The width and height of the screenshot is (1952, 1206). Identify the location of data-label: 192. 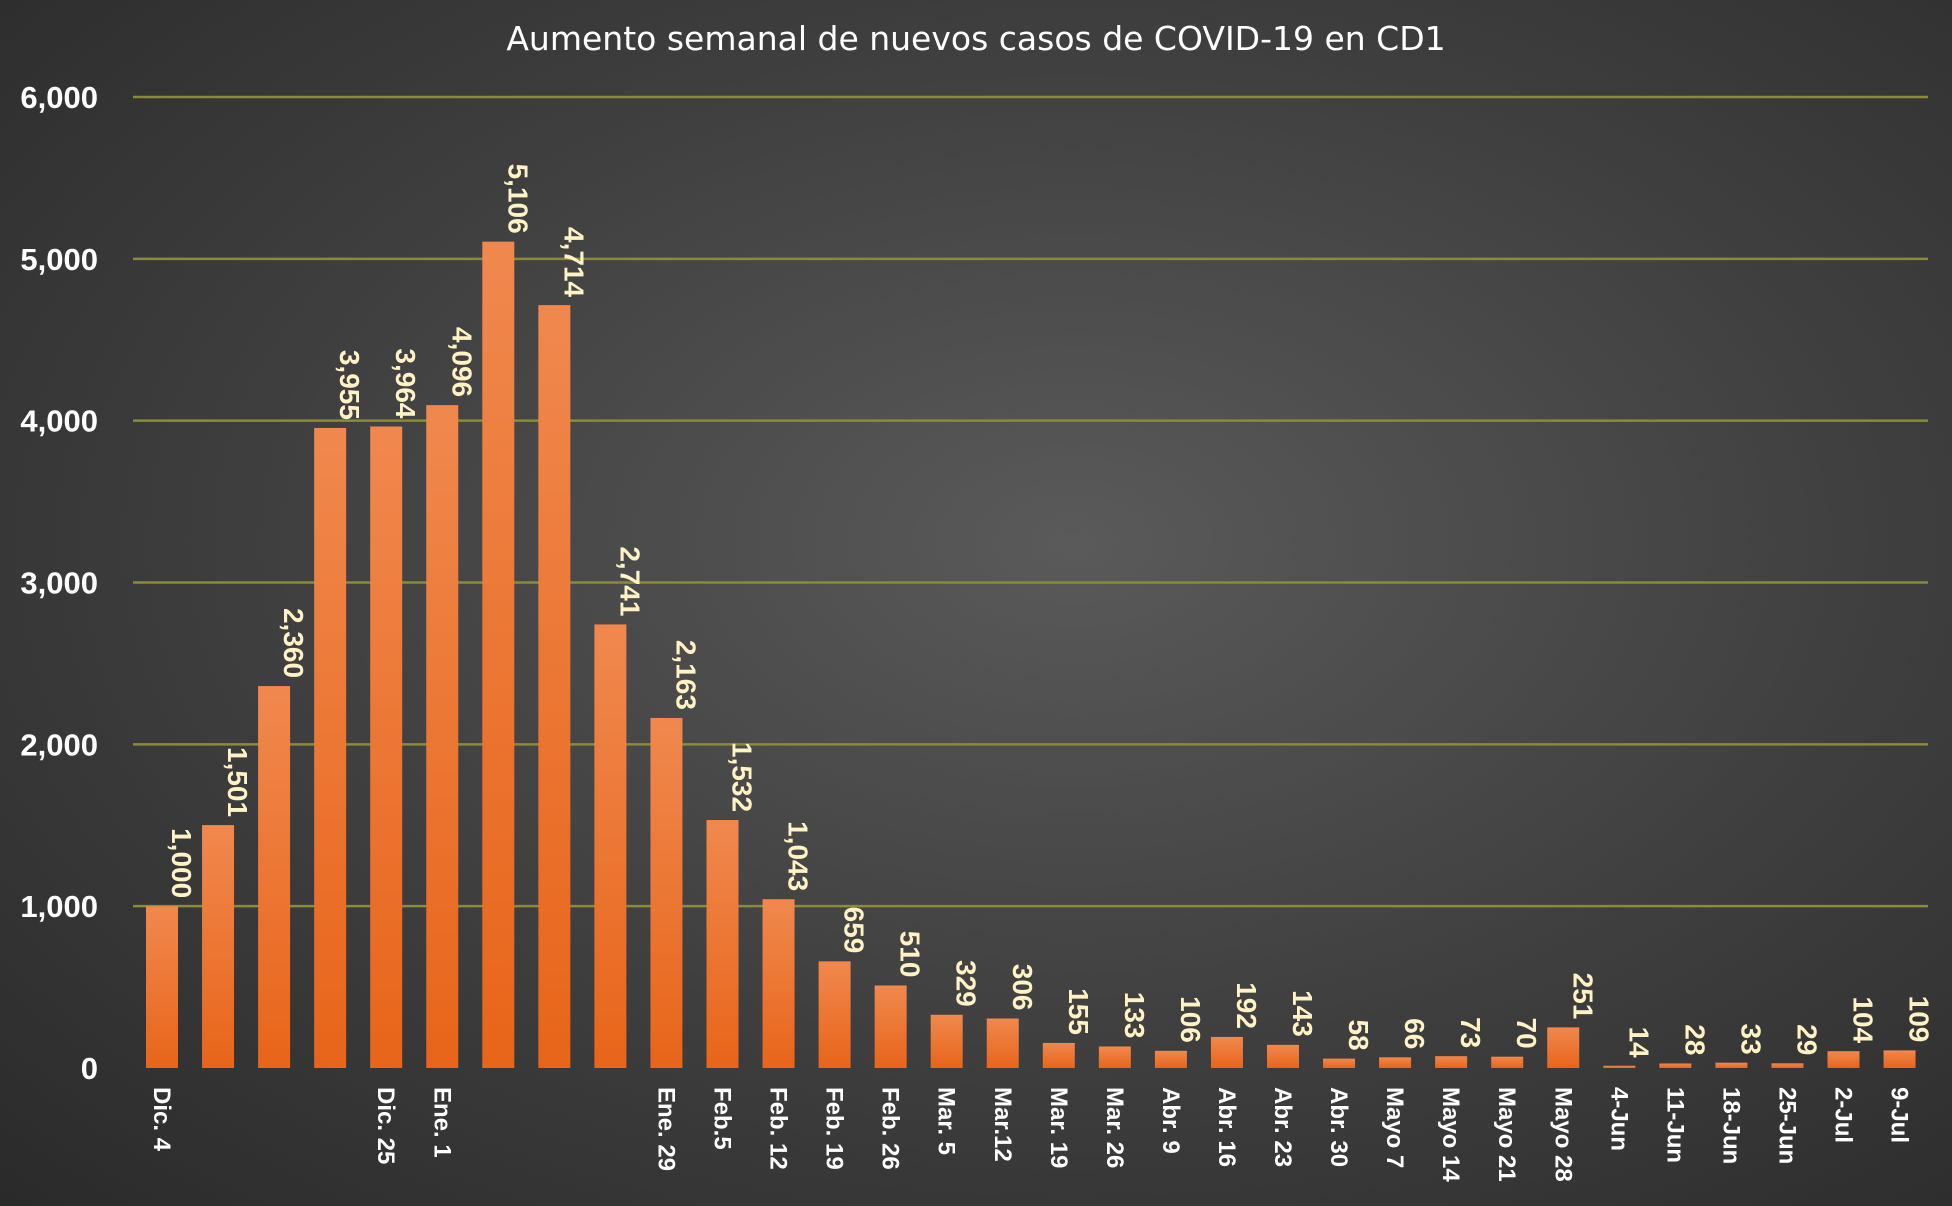
(1246, 1005).